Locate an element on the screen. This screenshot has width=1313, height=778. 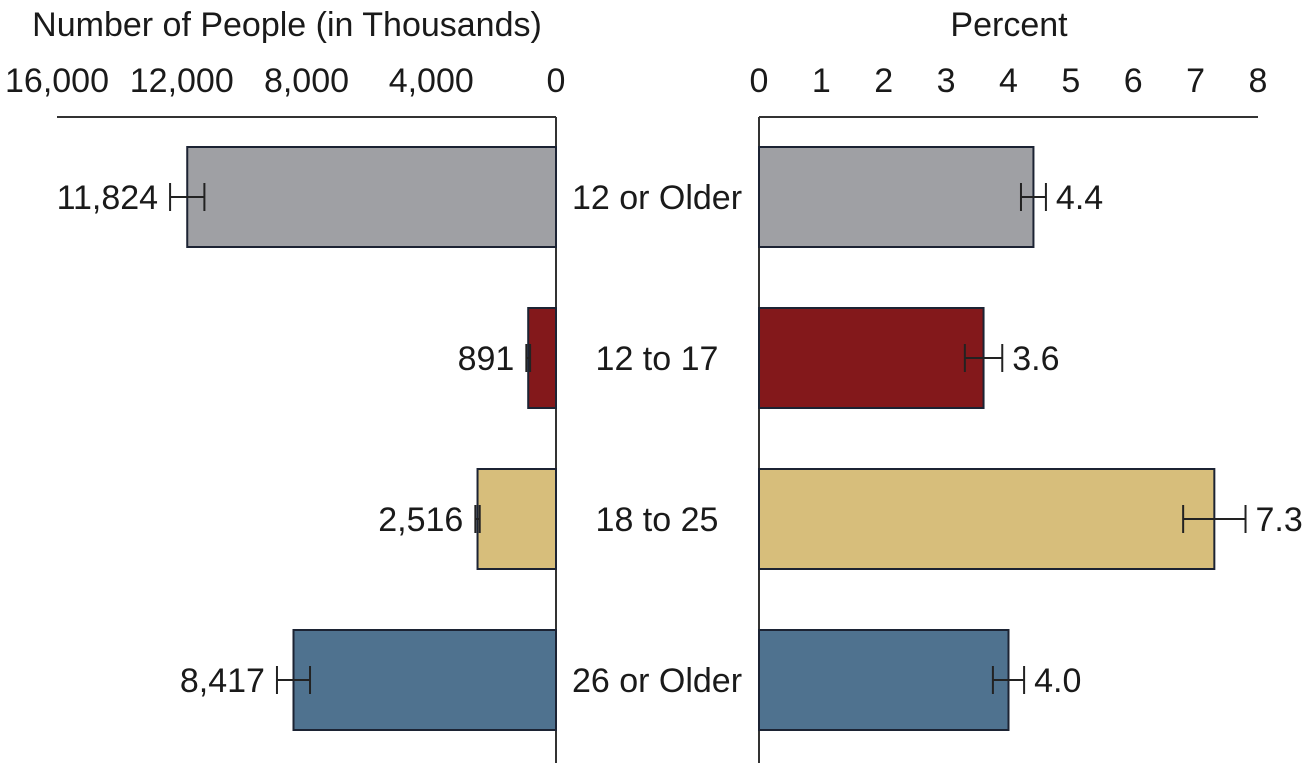
right-tick-label: 0 is located at coordinates (759, 81).